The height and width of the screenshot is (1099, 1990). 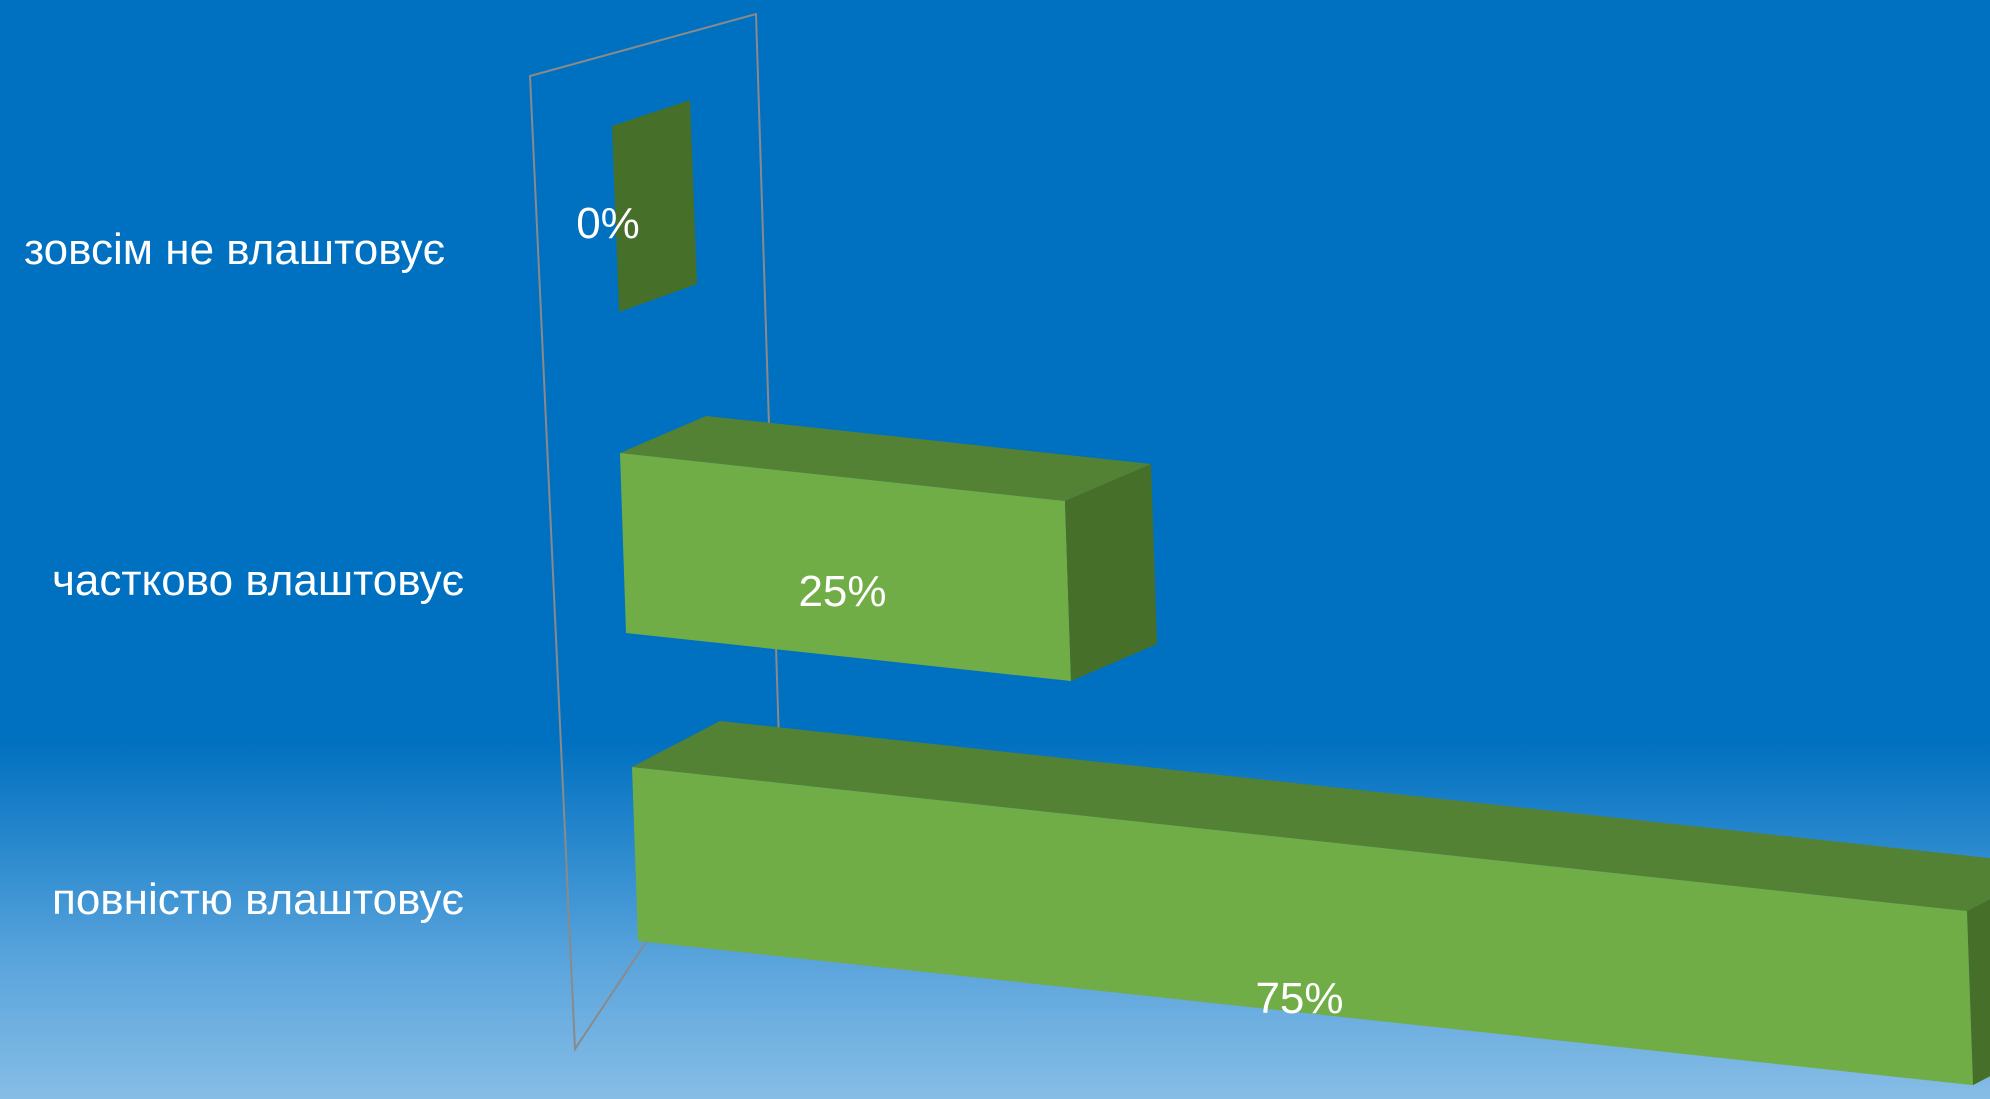 I want to click on value-label-2: 75%, so click(x=1299, y=998).